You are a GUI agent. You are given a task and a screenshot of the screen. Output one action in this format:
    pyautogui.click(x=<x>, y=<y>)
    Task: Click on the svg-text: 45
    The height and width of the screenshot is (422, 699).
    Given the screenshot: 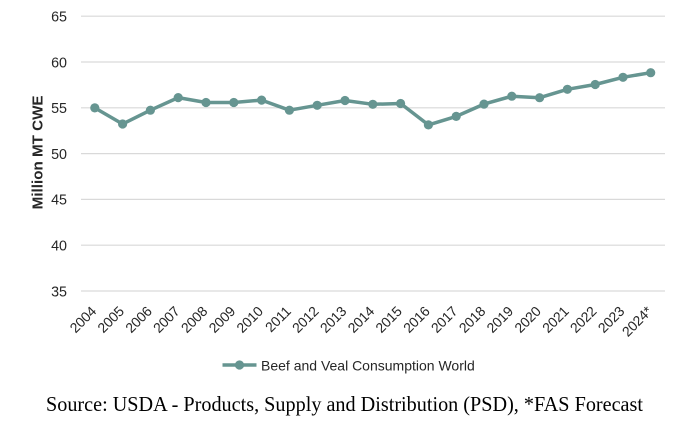 What is the action you would take?
    pyautogui.click(x=59, y=201)
    